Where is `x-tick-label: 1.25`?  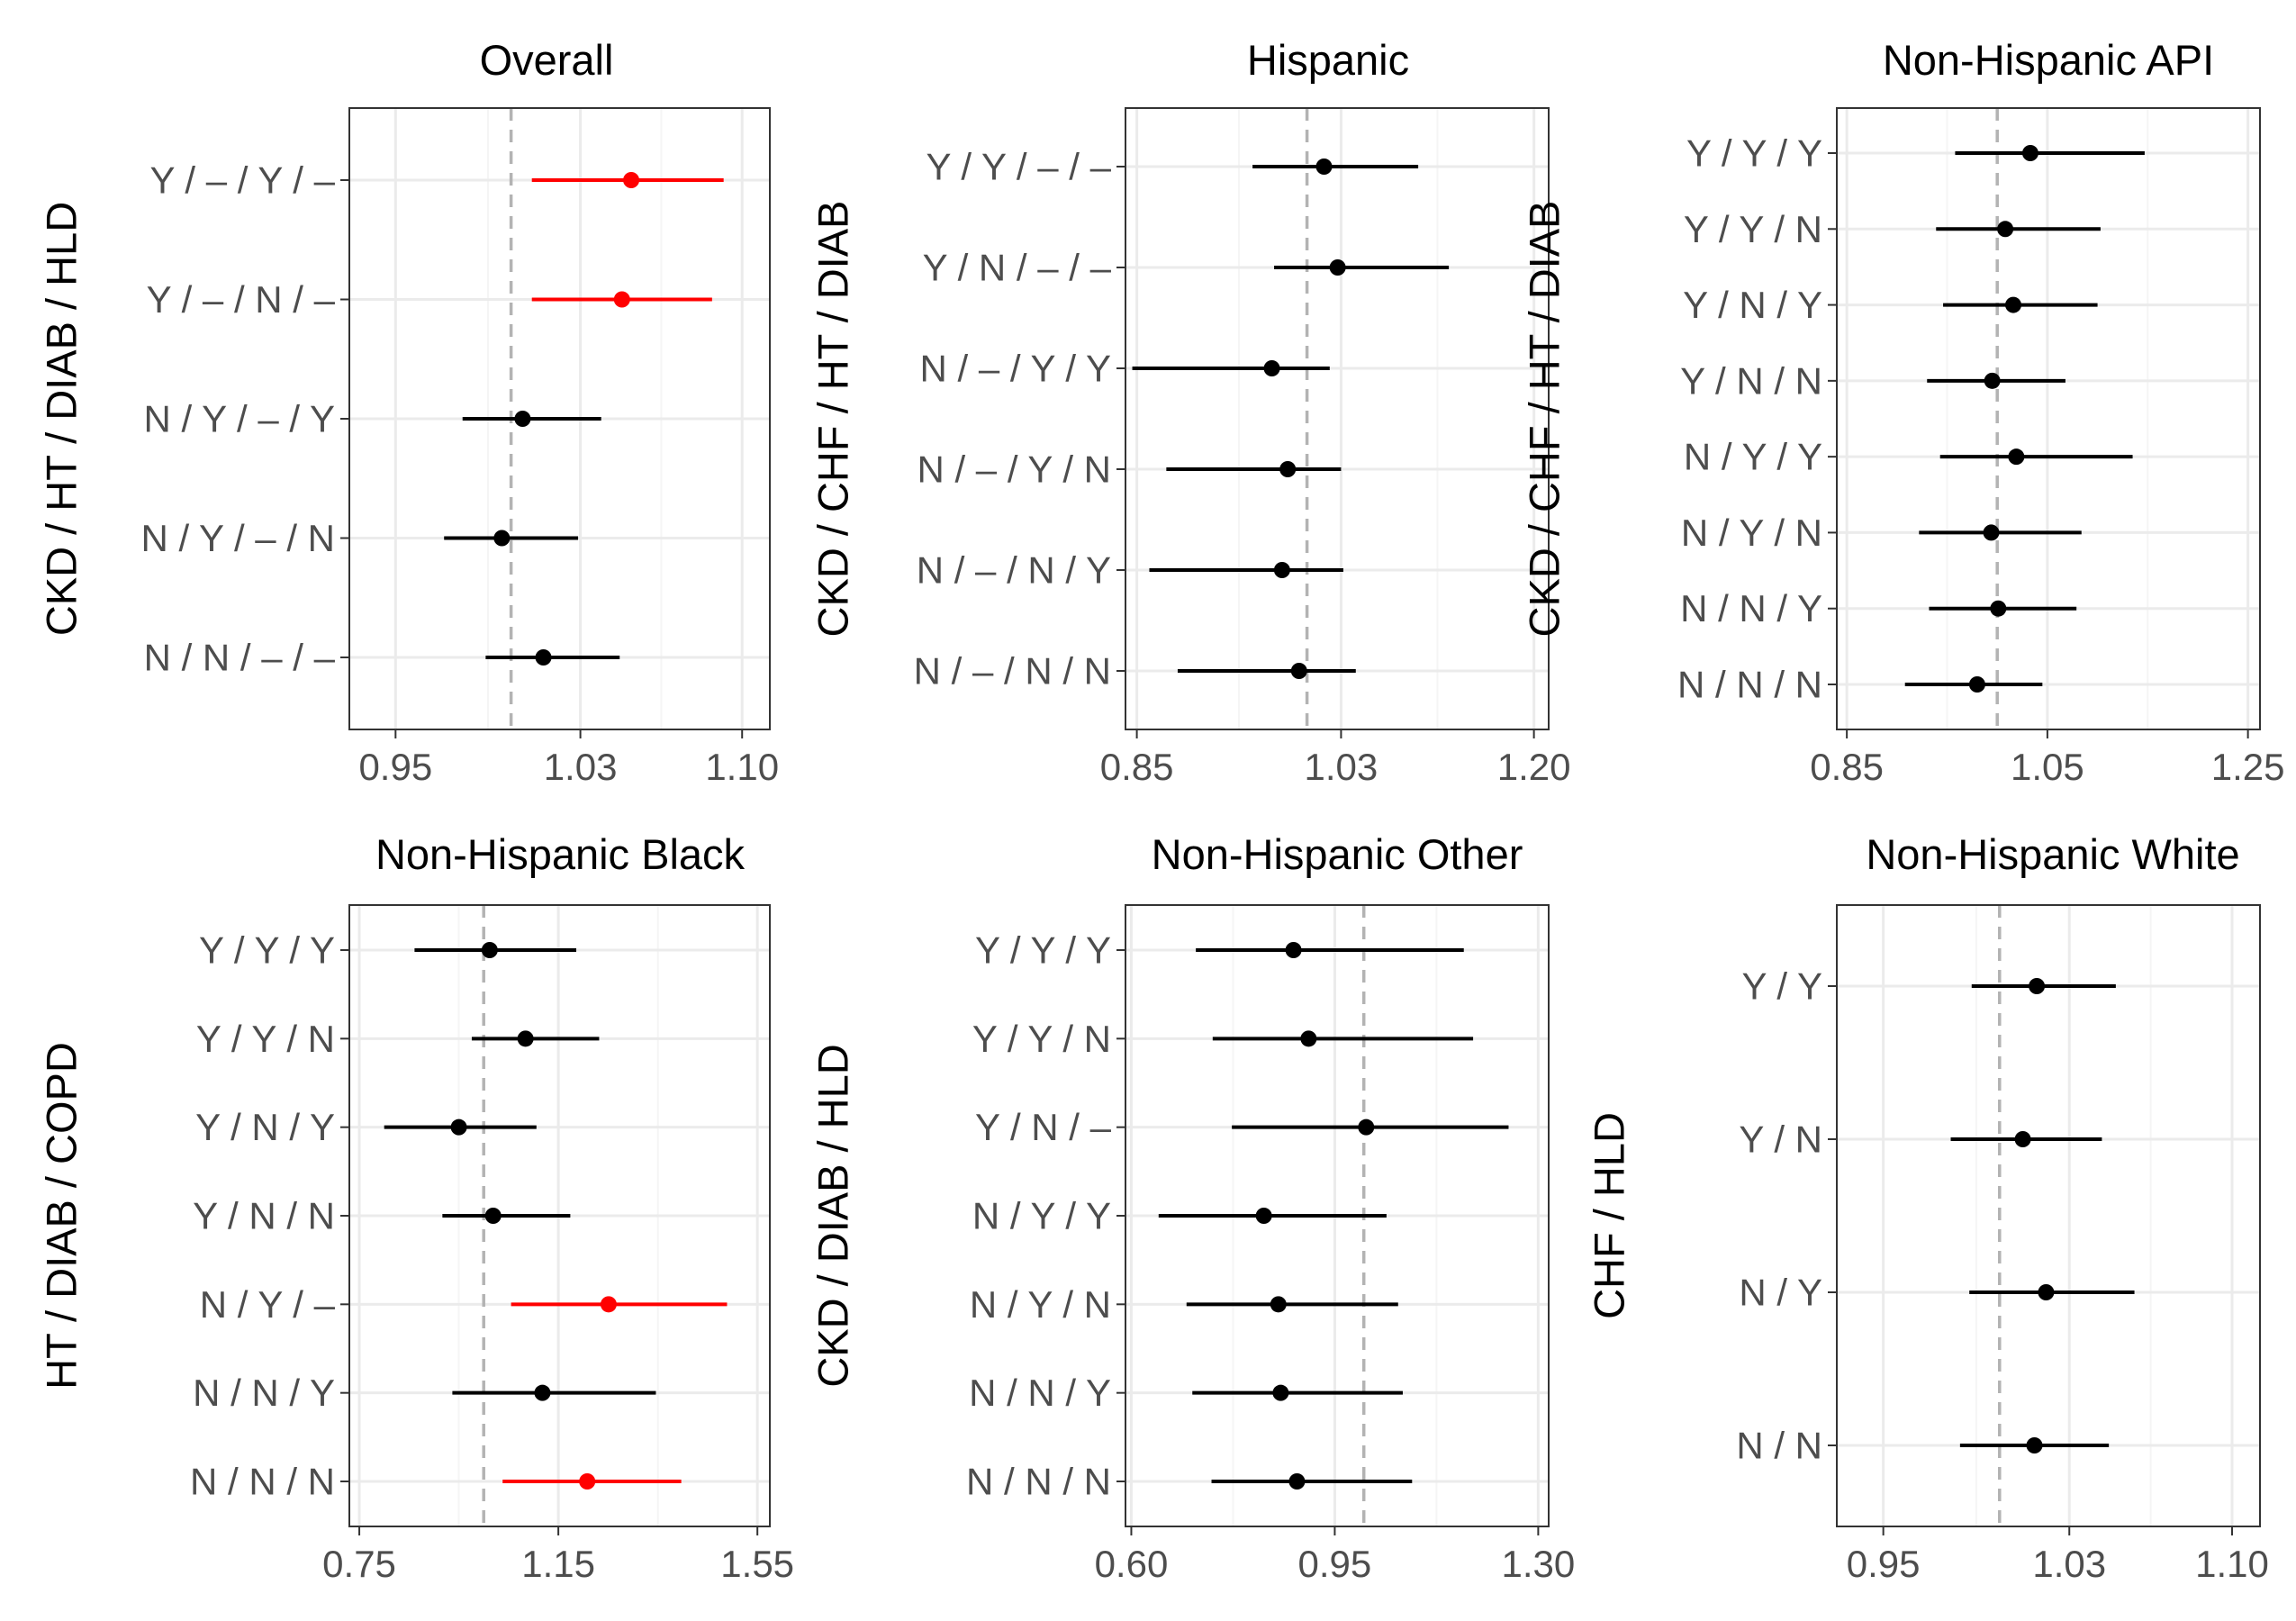 x-tick-label: 1.25 is located at coordinates (2248, 767).